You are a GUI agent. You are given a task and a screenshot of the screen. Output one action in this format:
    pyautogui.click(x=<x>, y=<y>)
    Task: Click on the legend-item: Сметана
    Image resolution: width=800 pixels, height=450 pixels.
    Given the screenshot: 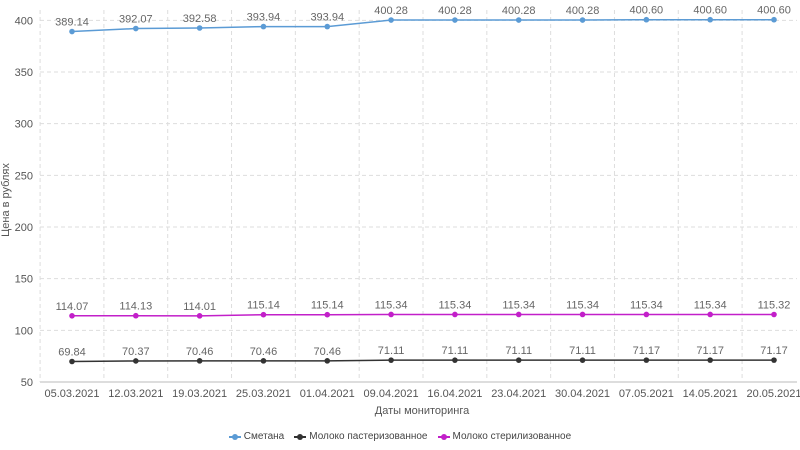 What is the action you would take?
    pyautogui.click(x=256, y=436)
    